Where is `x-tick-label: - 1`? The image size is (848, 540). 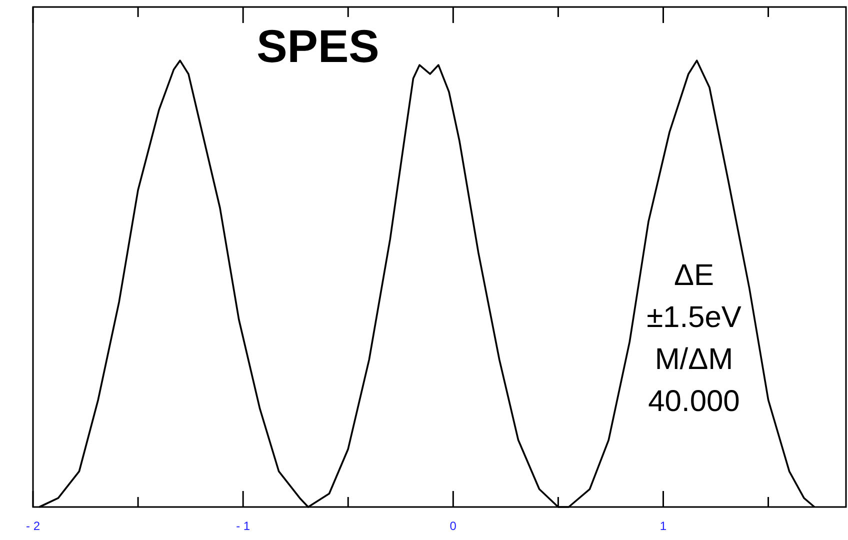
x-tick-label: - 1 is located at coordinates (243, 526).